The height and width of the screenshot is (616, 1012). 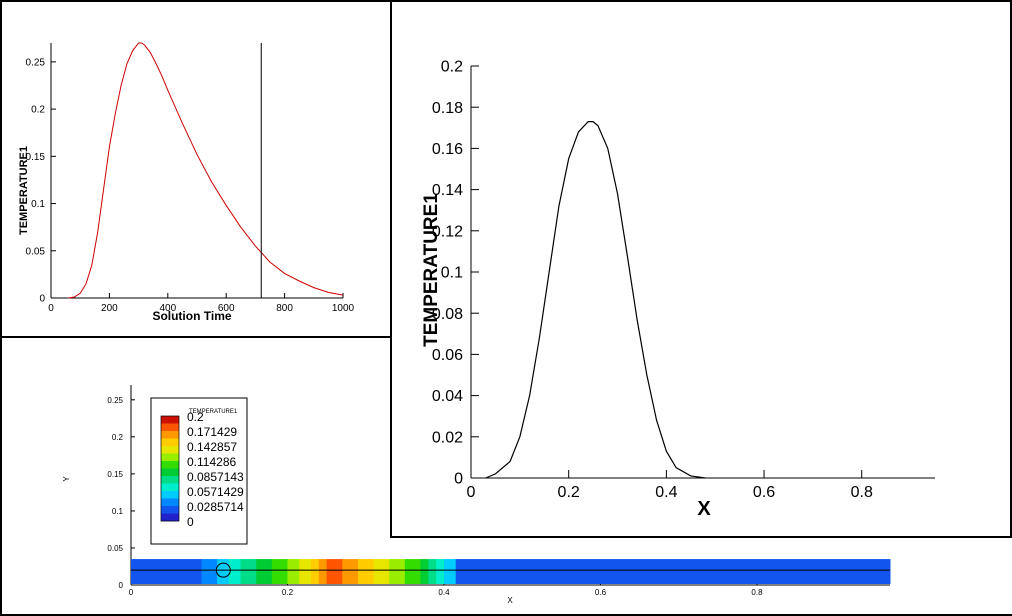 I want to click on probe-marker, so click(x=223, y=570).